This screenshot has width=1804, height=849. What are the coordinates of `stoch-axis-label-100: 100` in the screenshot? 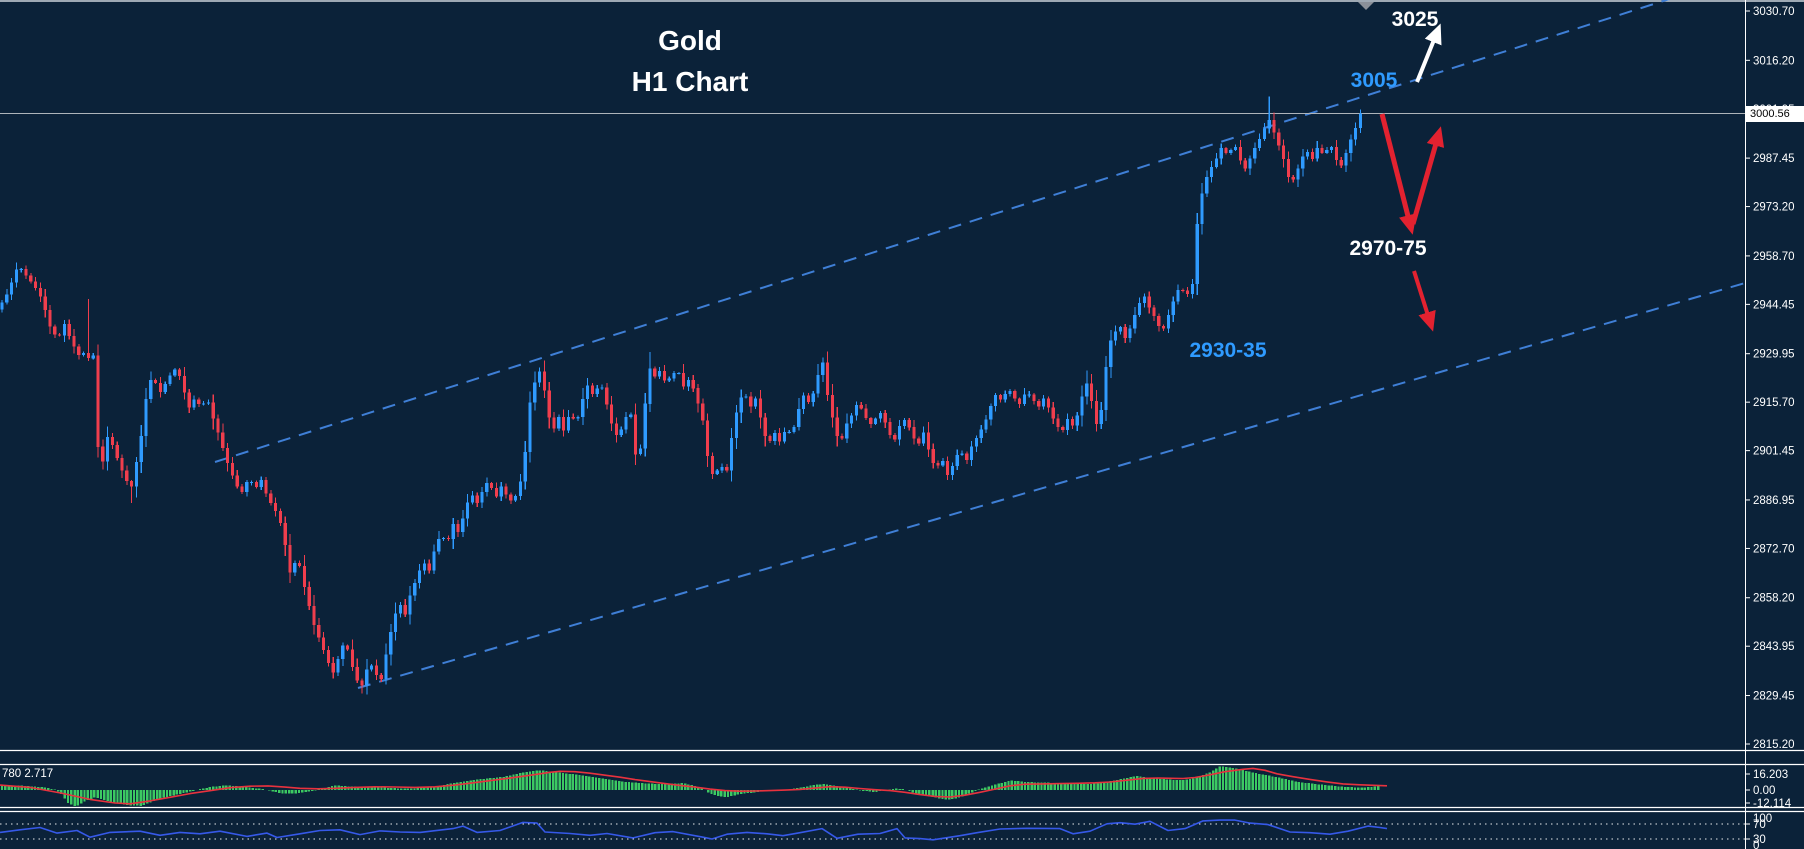 It's located at (1762, 819).